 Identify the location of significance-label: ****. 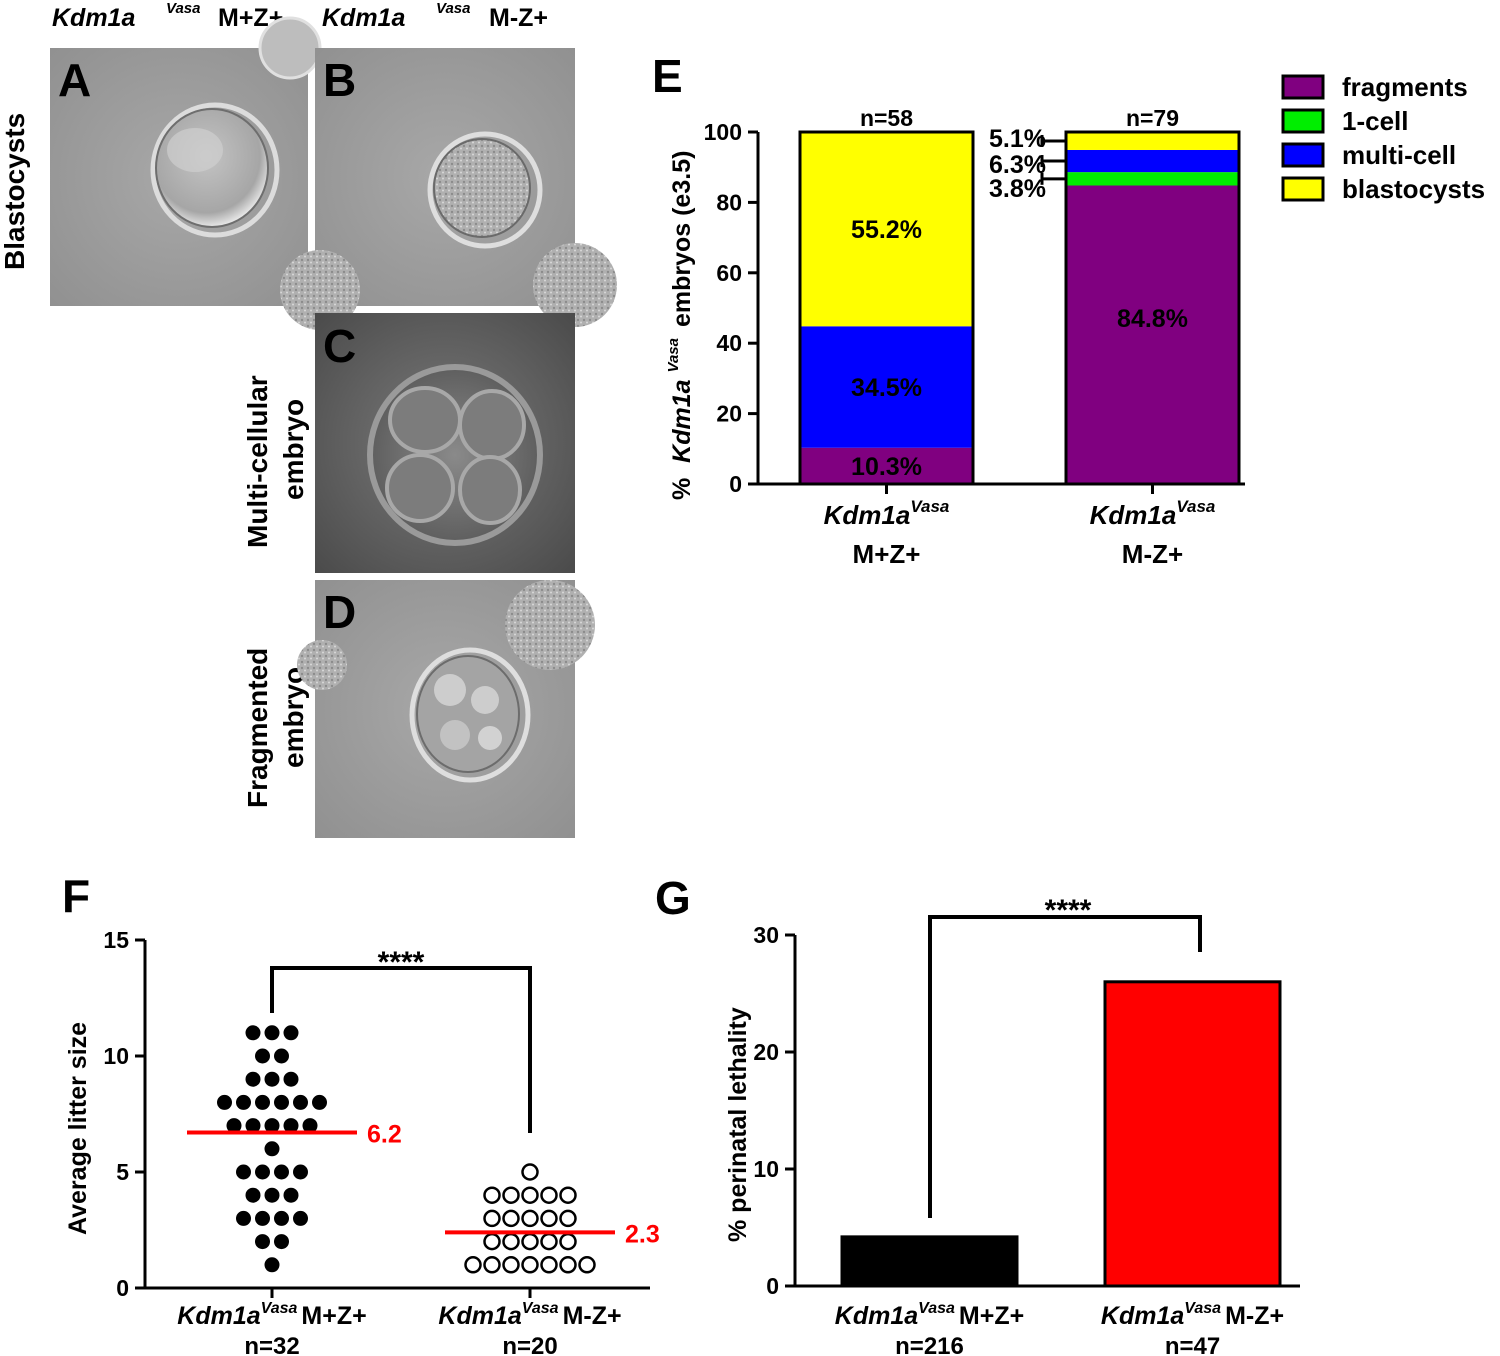
(1068, 910).